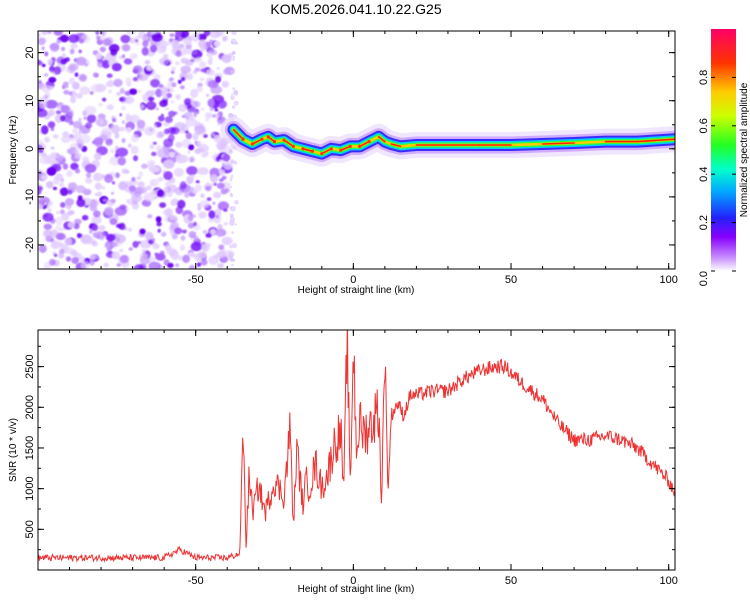 This screenshot has width=750, height=600. I want to click on x-tick-label: 50, so click(511, 280).